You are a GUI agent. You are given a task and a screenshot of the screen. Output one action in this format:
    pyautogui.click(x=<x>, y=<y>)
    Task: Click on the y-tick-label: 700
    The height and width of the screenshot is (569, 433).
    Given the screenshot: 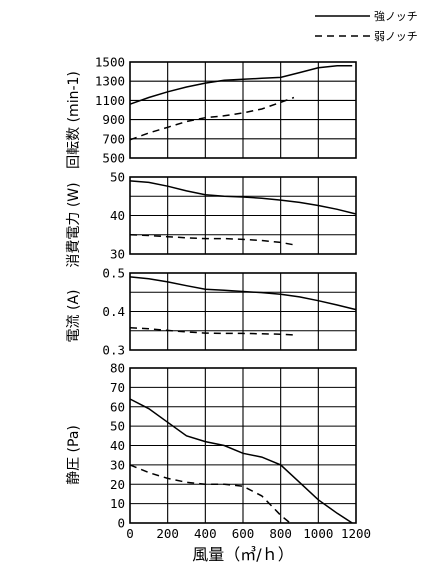 What is the action you would take?
    pyautogui.click(x=113, y=138)
    